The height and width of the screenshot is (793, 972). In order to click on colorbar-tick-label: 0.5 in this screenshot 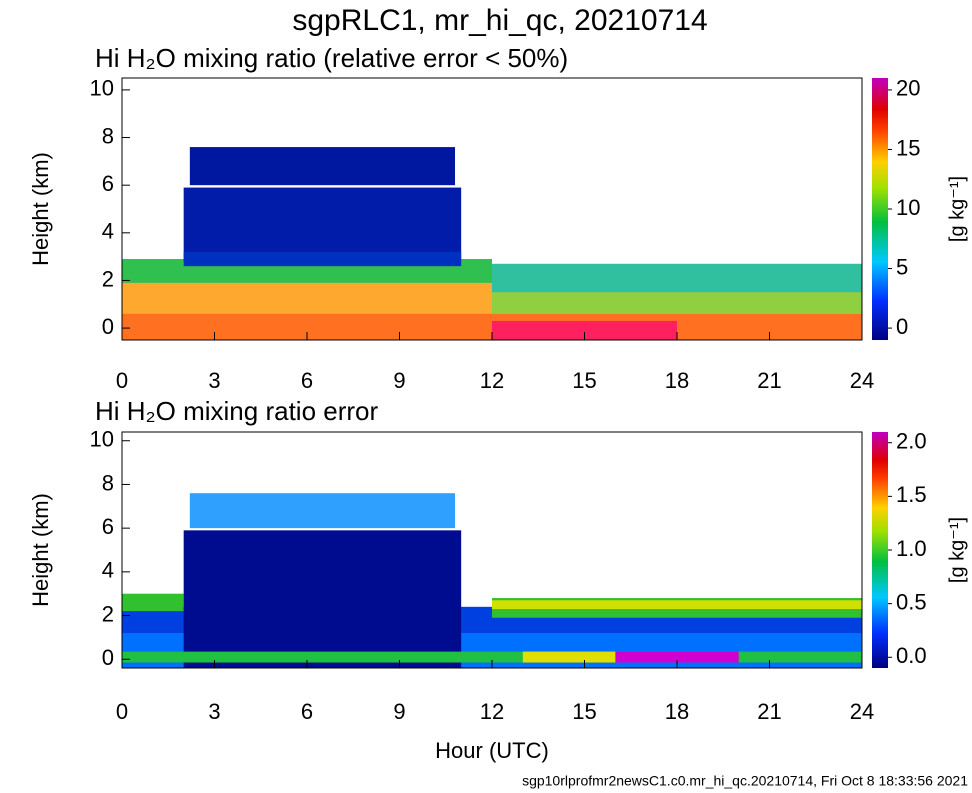, I will do `click(911, 601)`.